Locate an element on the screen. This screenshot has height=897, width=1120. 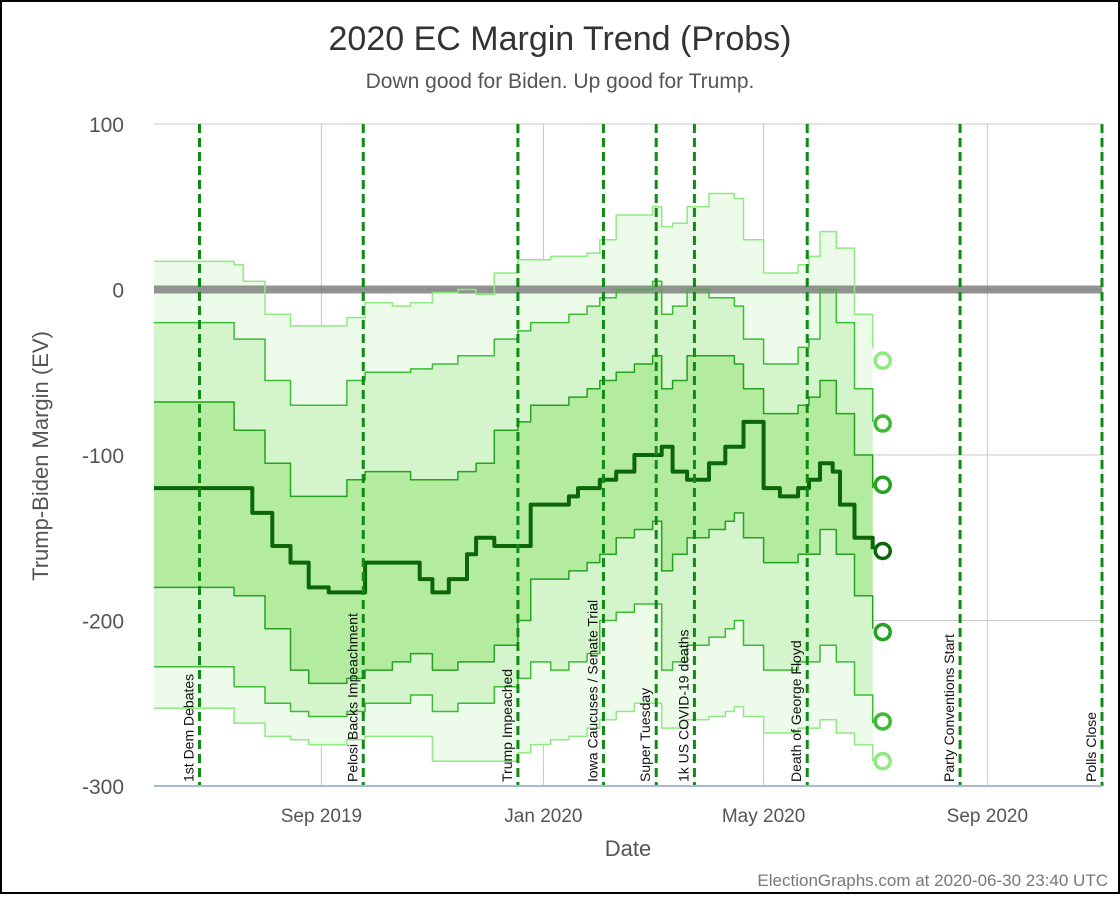
end-marker-upper-inner is located at coordinates (882, 485).